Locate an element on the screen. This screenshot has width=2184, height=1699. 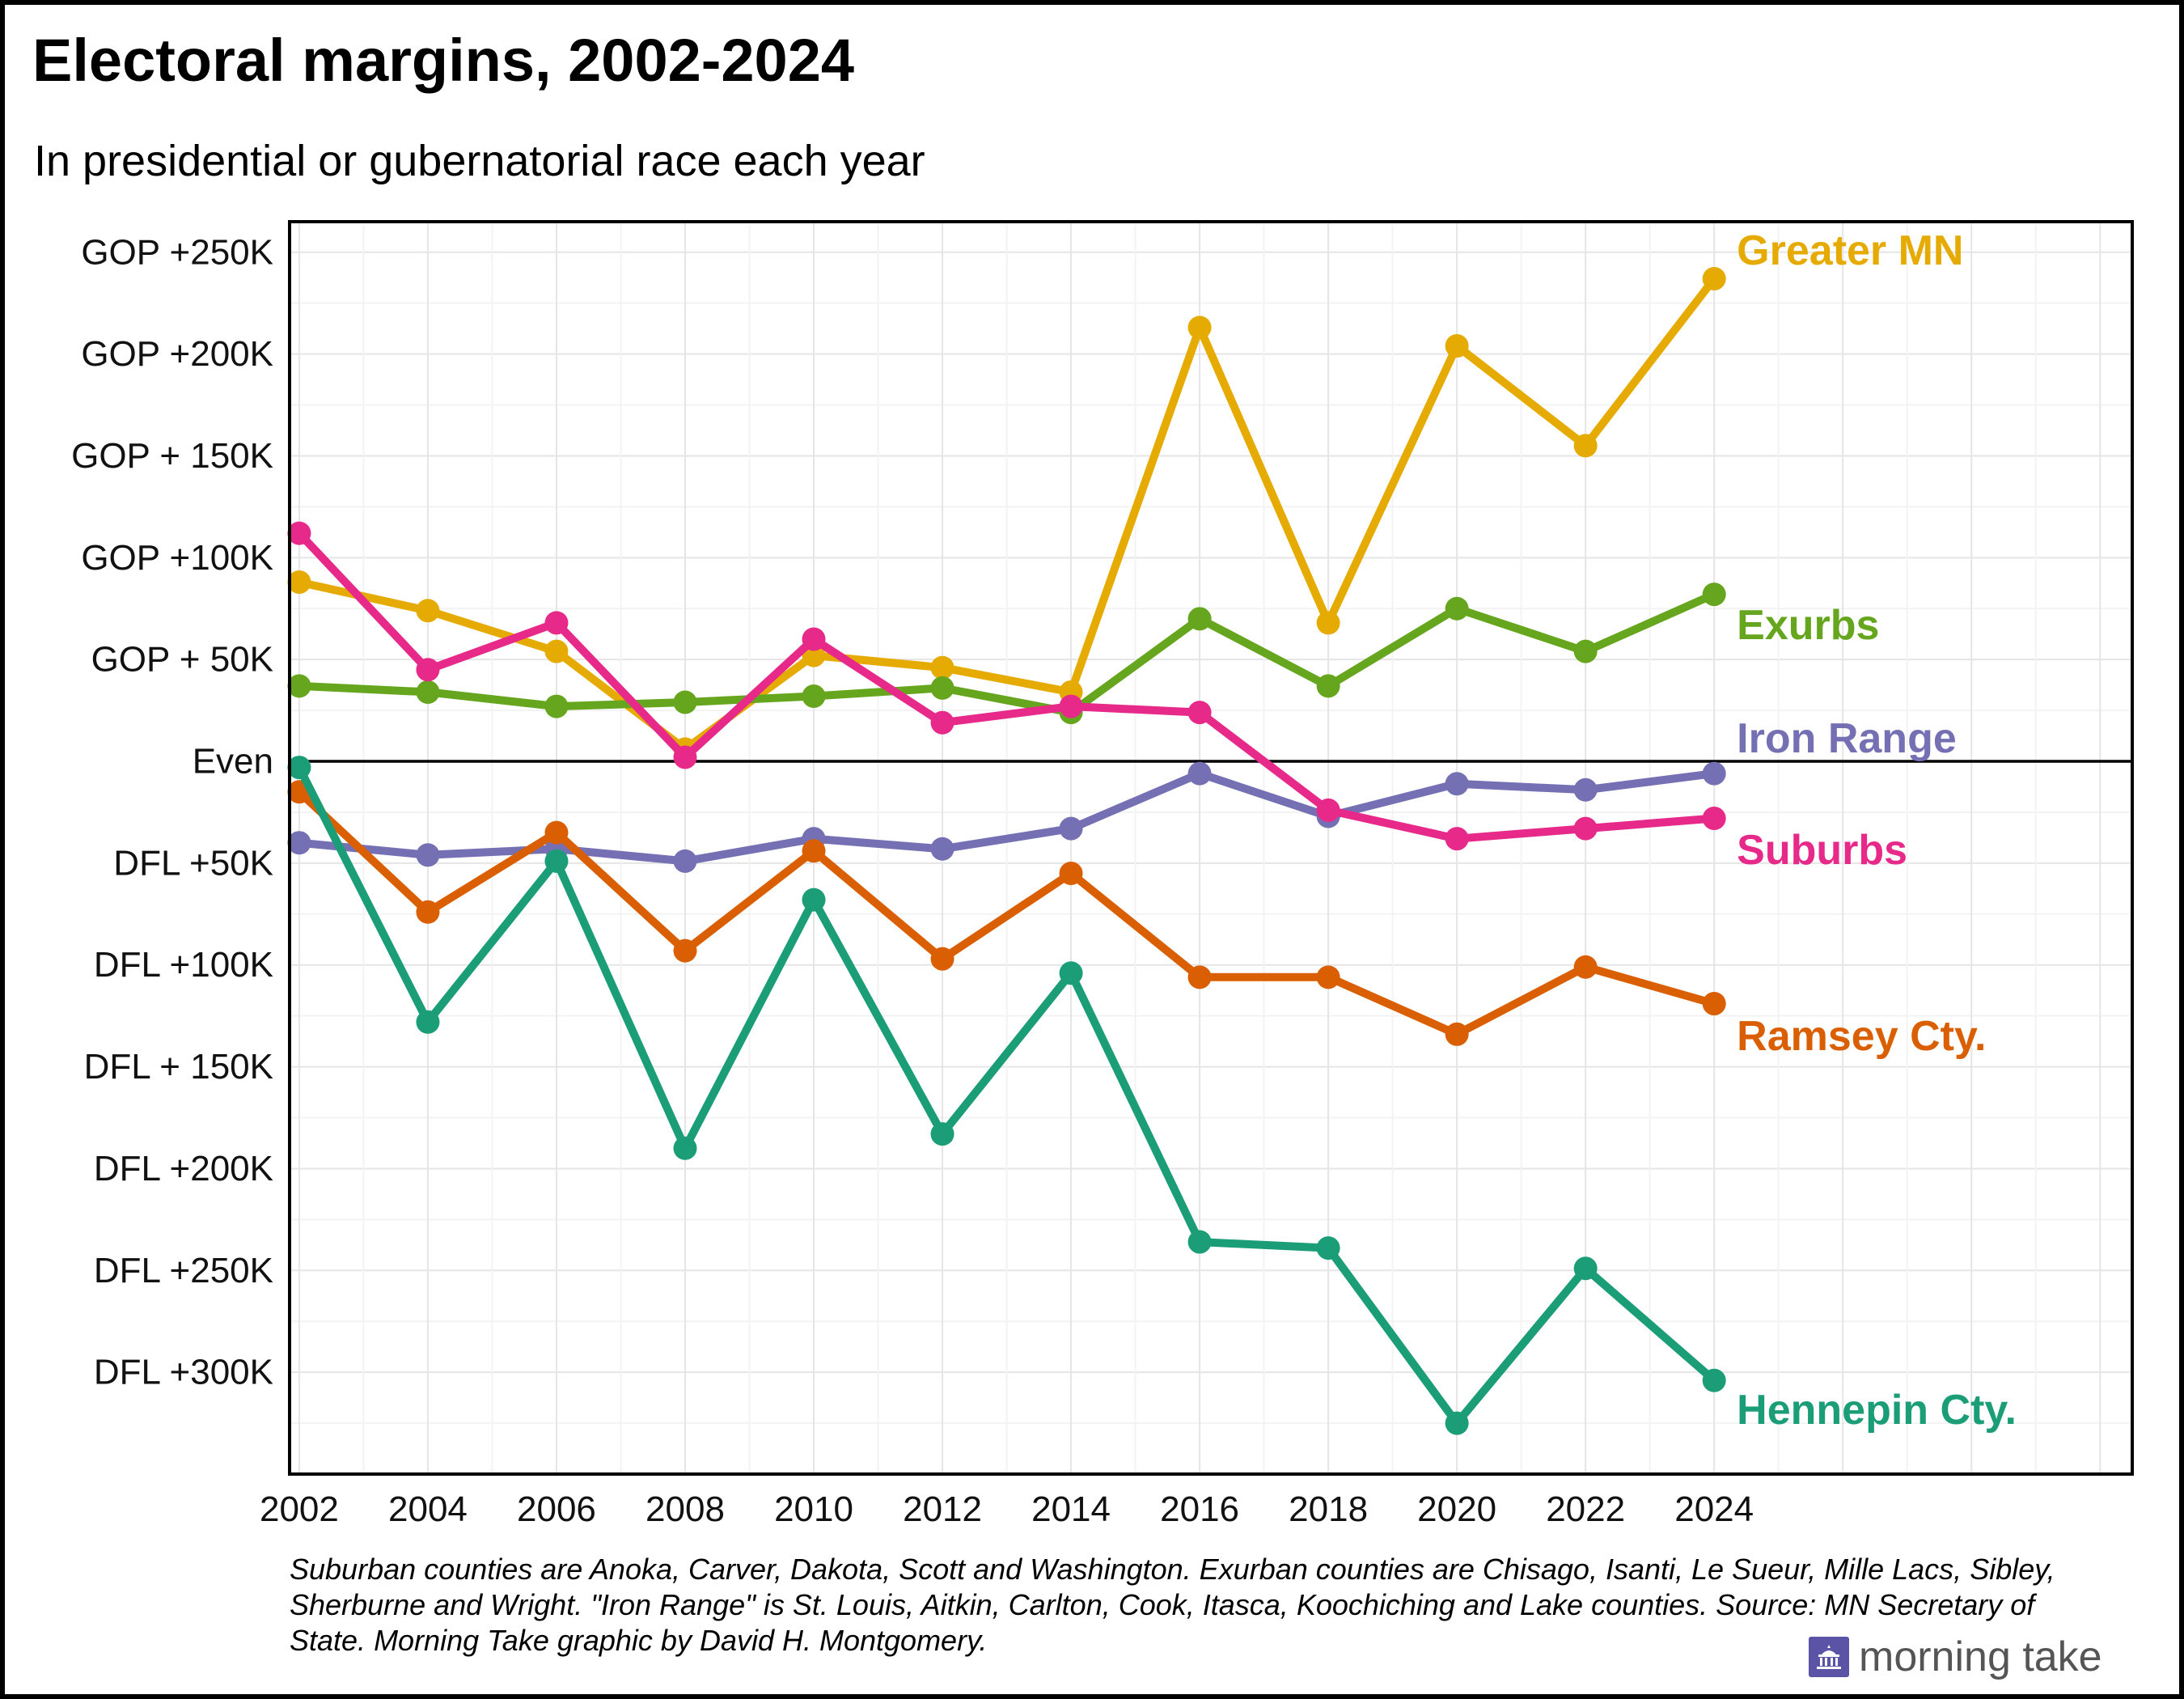
y-tick-label: DFL + 150K is located at coordinates (178, 1067).